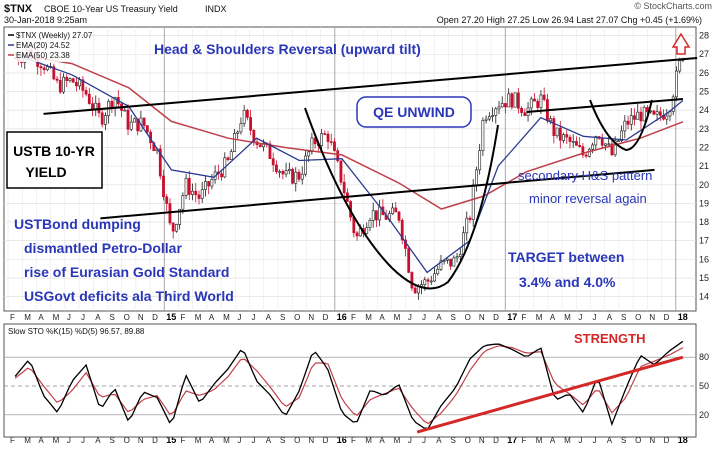 The height and width of the screenshot is (449, 721). Describe the element at coordinates (54, 151) in the screenshot. I see `annotation-ustb-line1: USTB 10-YR` at that location.